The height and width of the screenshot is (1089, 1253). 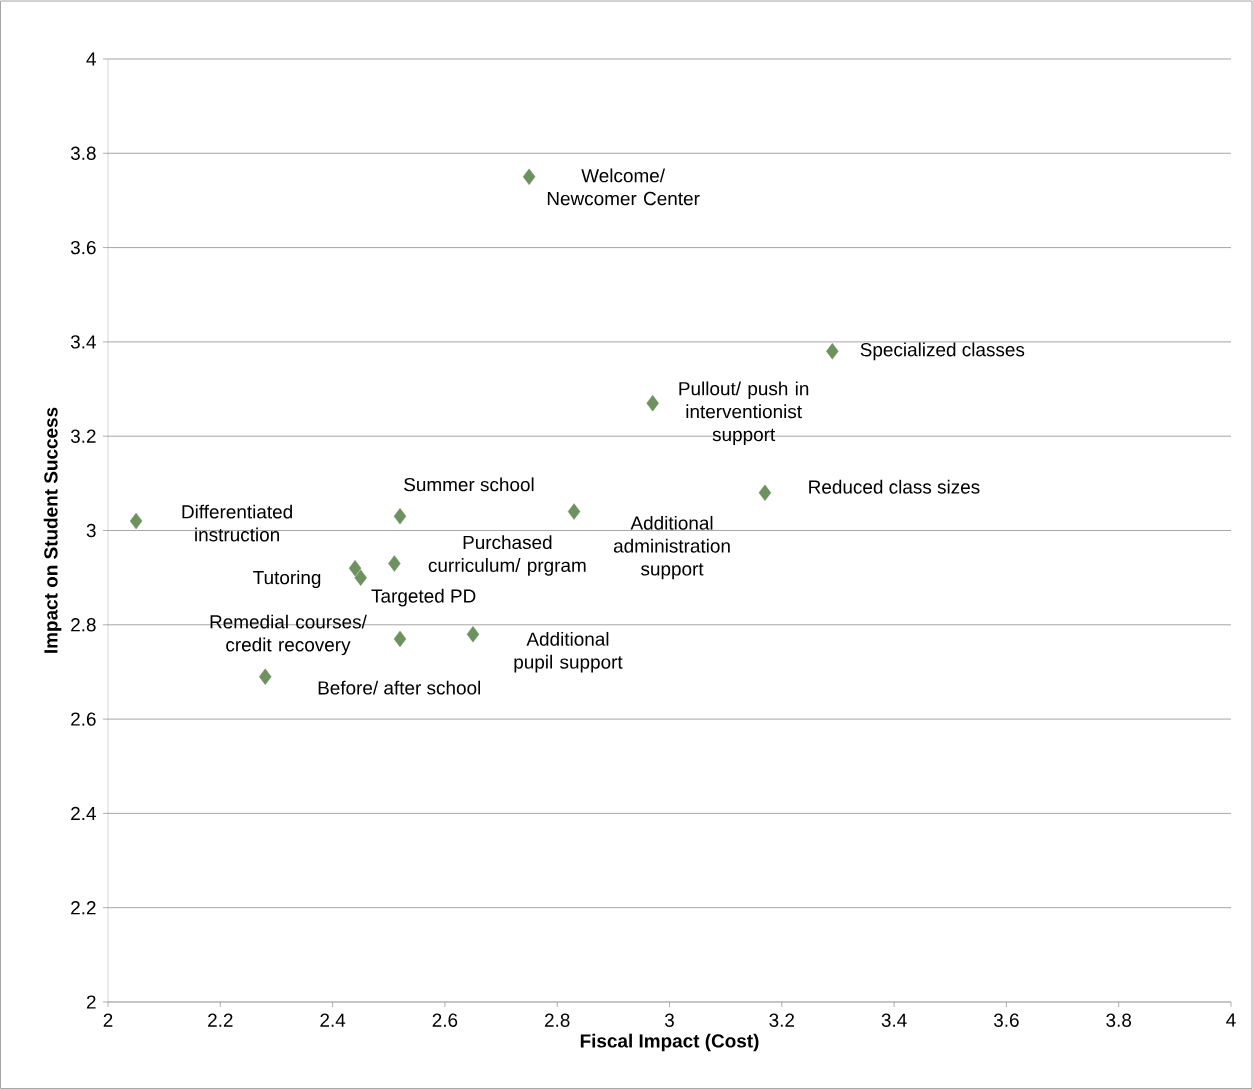 What do you see at coordinates (333, 1020) in the screenshot?
I see `x-tick-label: 2.4` at bounding box center [333, 1020].